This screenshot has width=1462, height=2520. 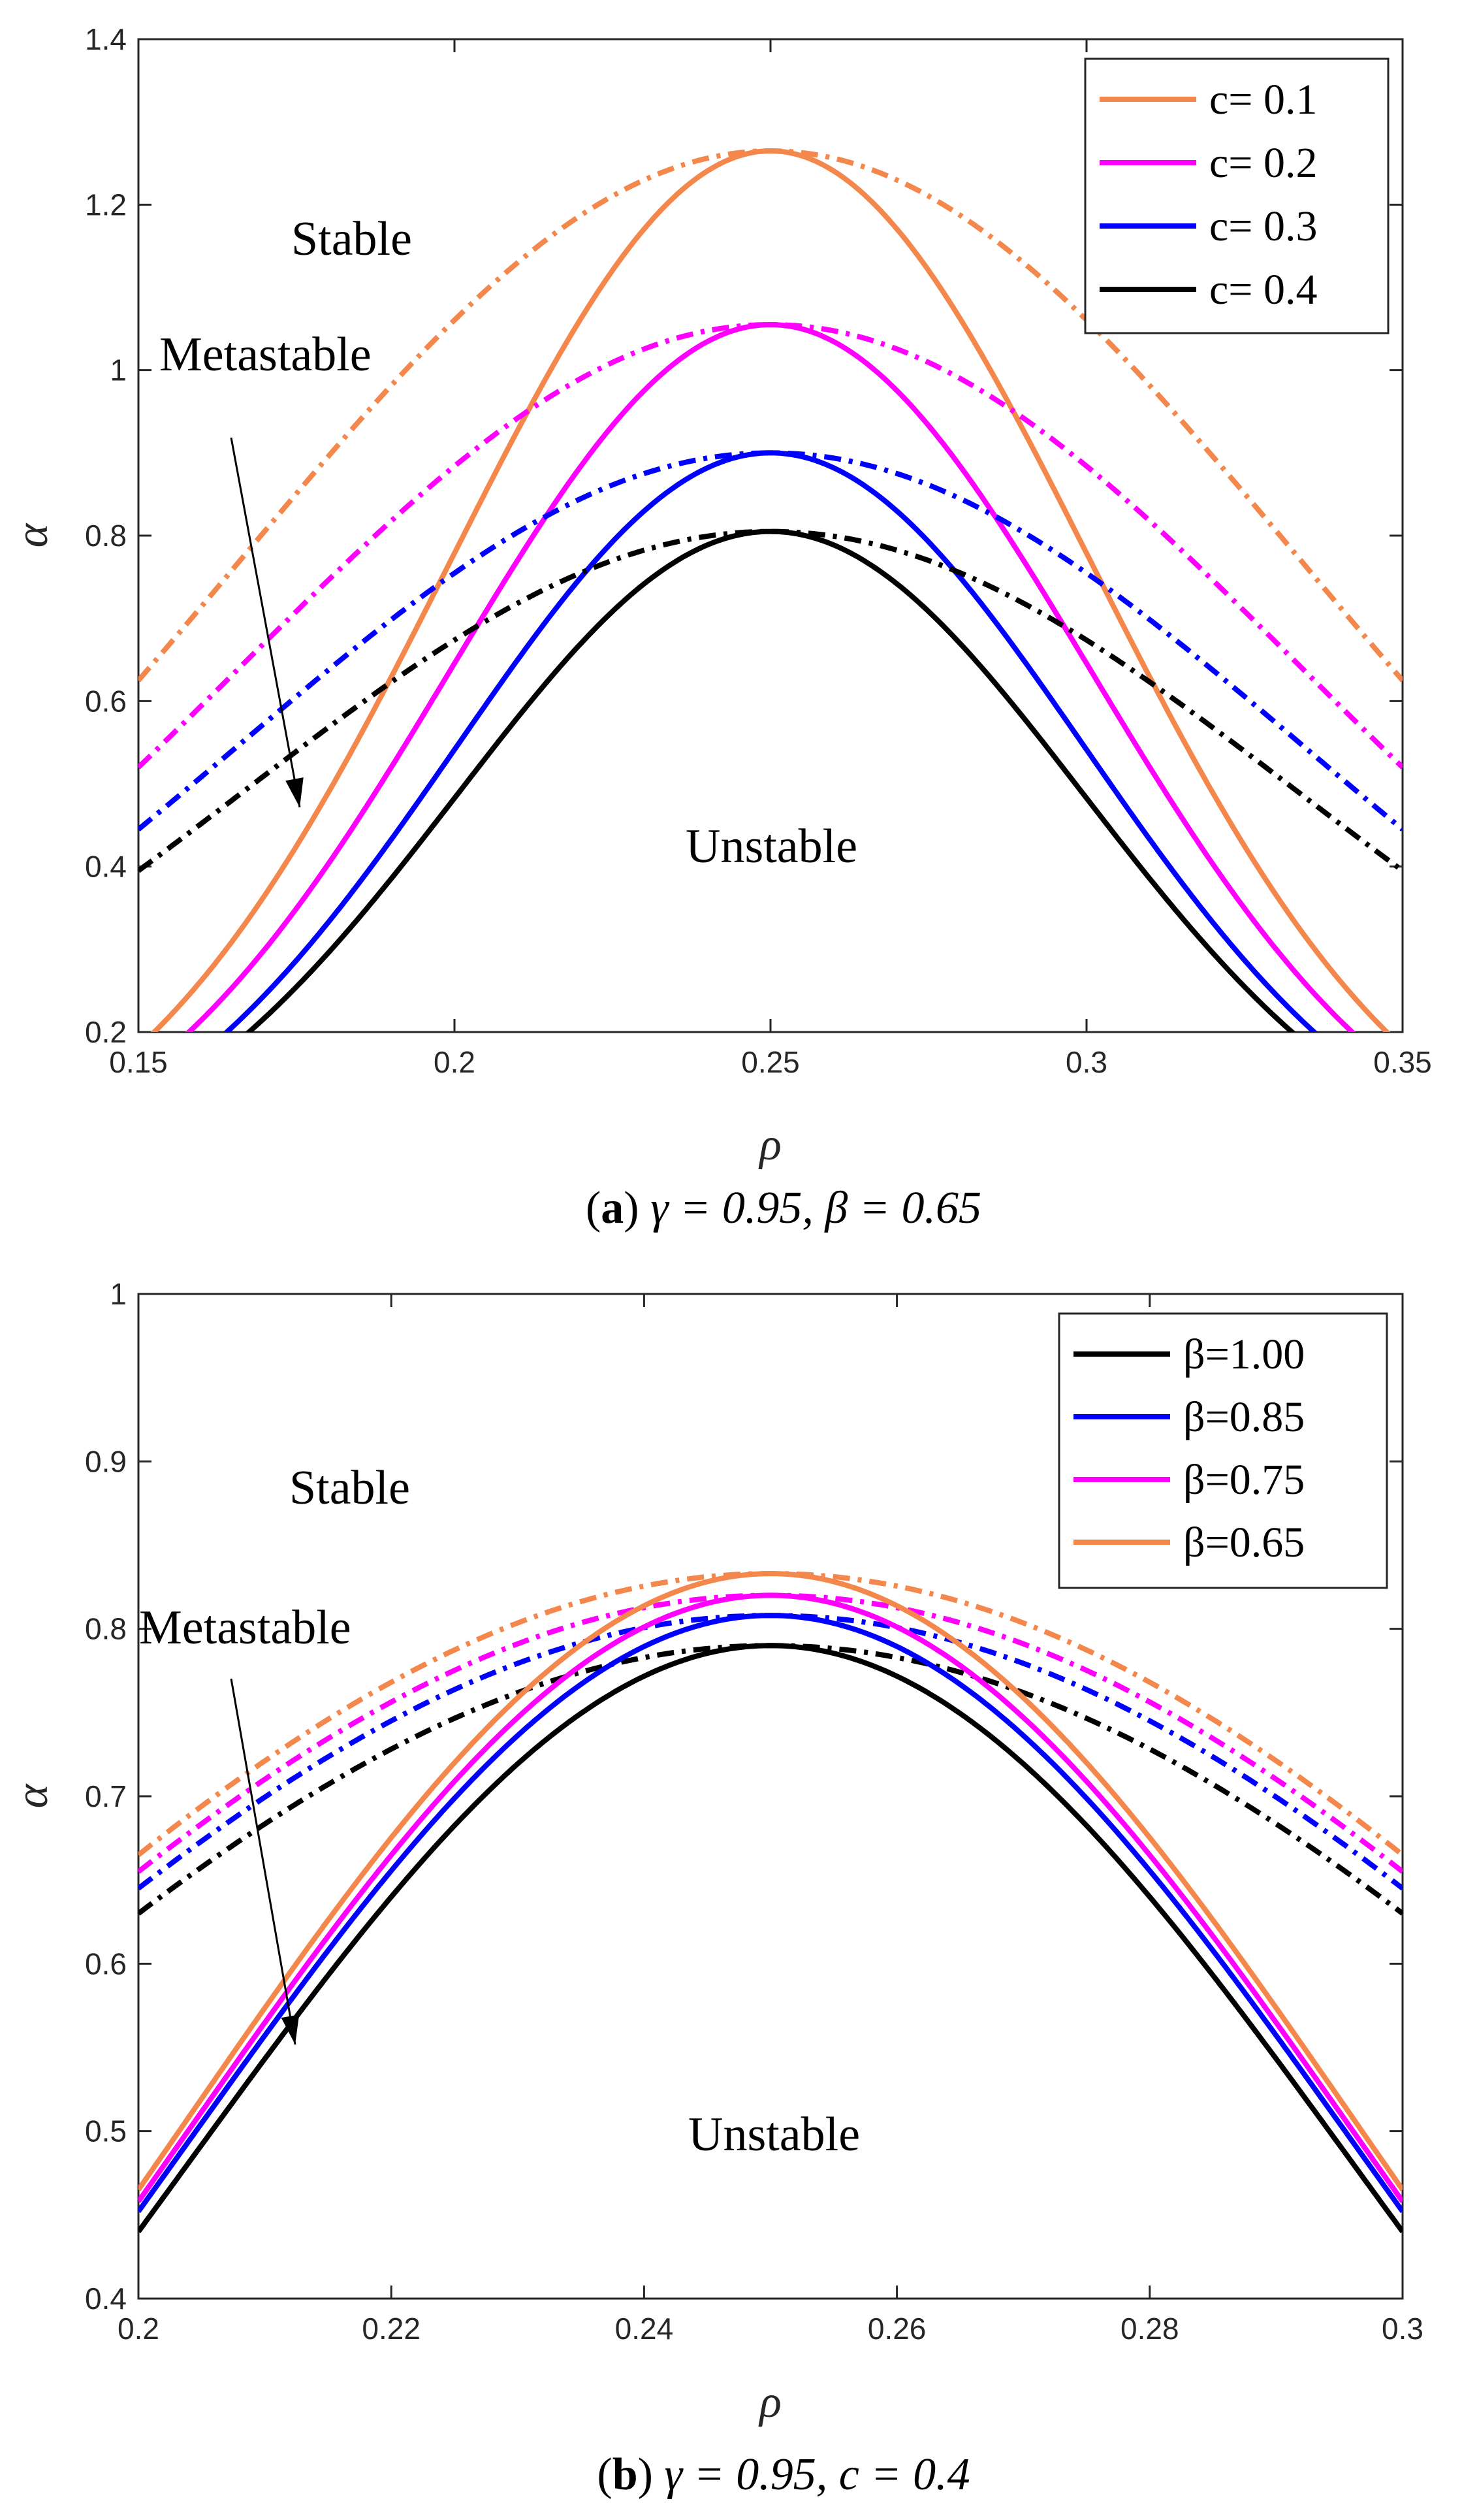 I want to click on x-tick-label: 0.22, so click(x=392, y=2329).